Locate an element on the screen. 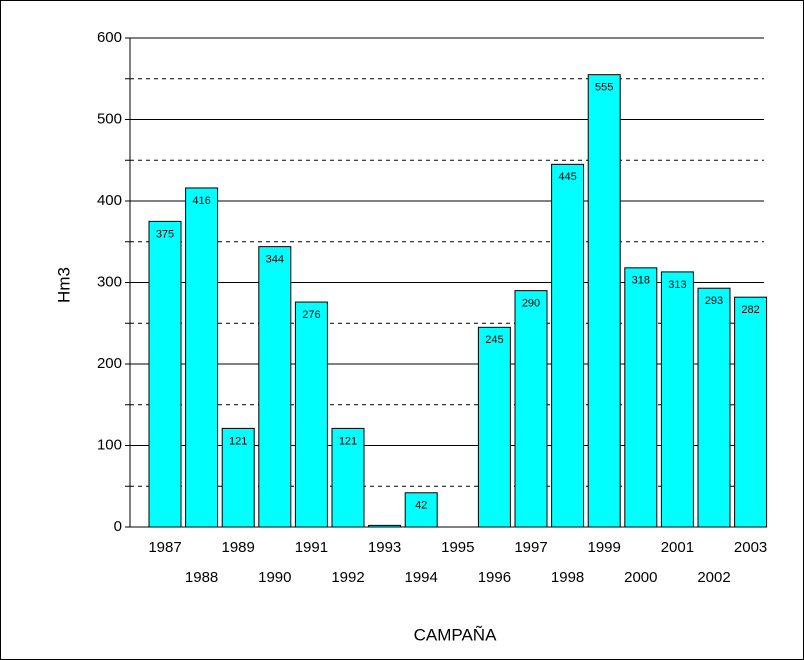 This screenshot has height=660, width=804. value-label: 282 is located at coordinates (750, 310).